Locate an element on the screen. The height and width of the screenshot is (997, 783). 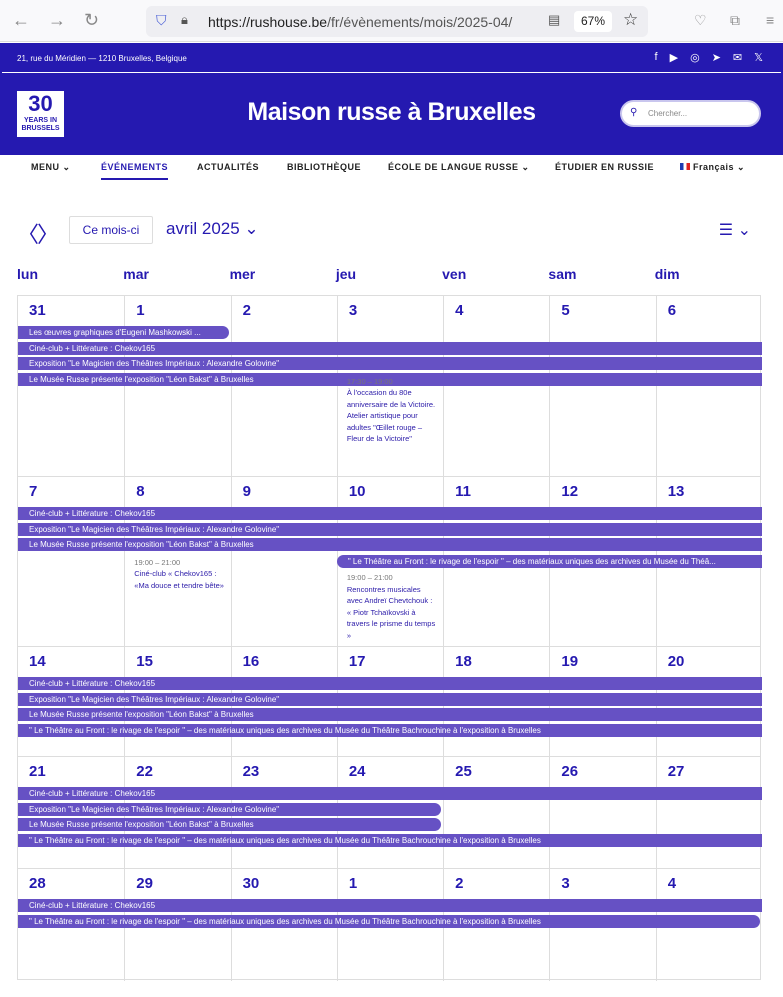
nav-etudier: ÉTUDIER EN RUSSIE is located at coordinates (605, 167).